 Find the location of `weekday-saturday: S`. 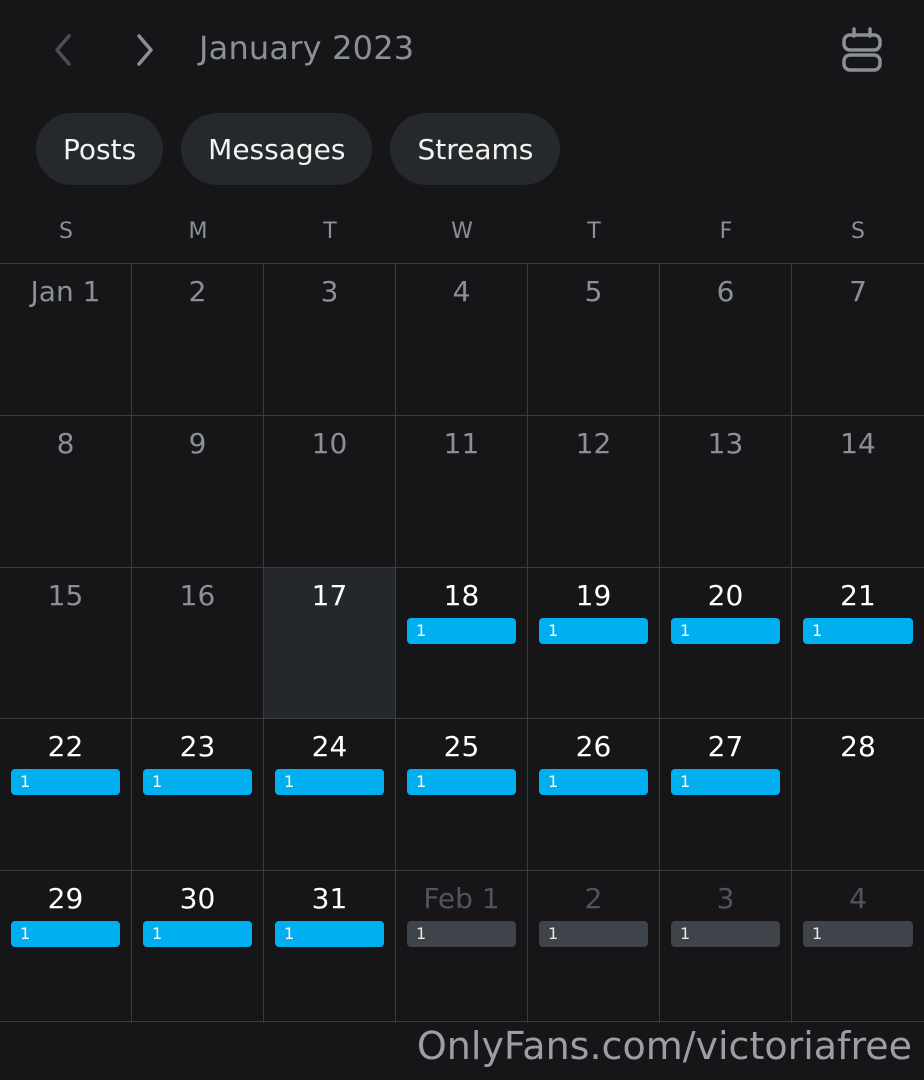

weekday-saturday: S is located at coordinates (858, 231).